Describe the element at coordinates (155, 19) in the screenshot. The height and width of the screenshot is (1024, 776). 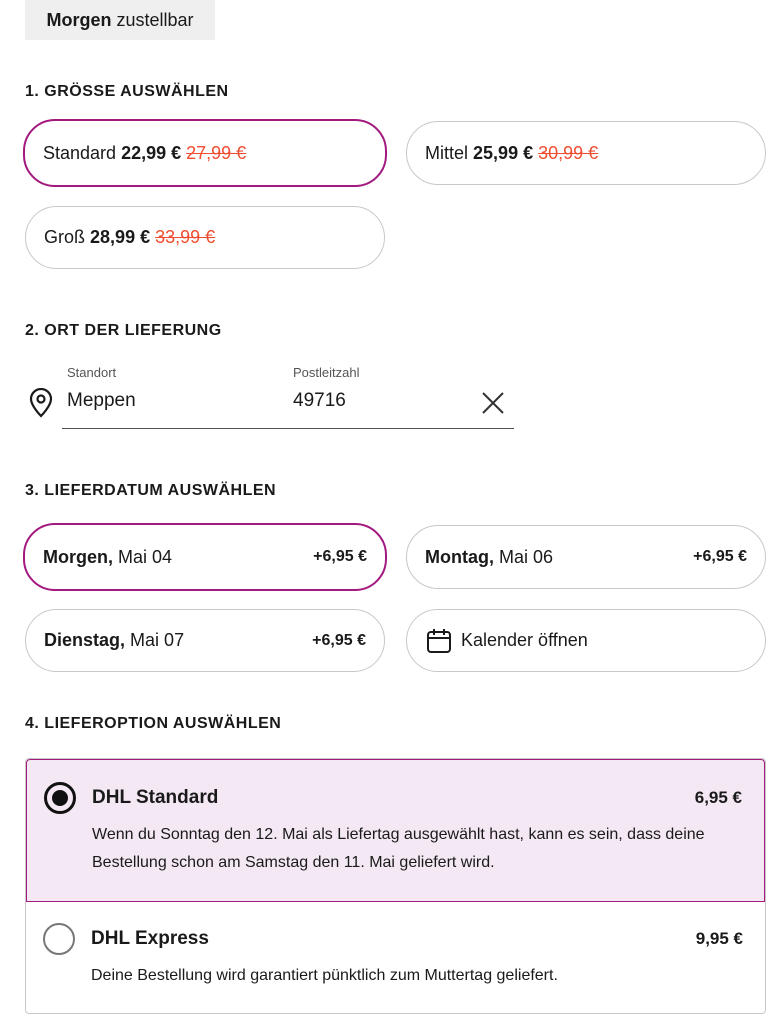
I see `tag-rest: zustellbar` at that location.